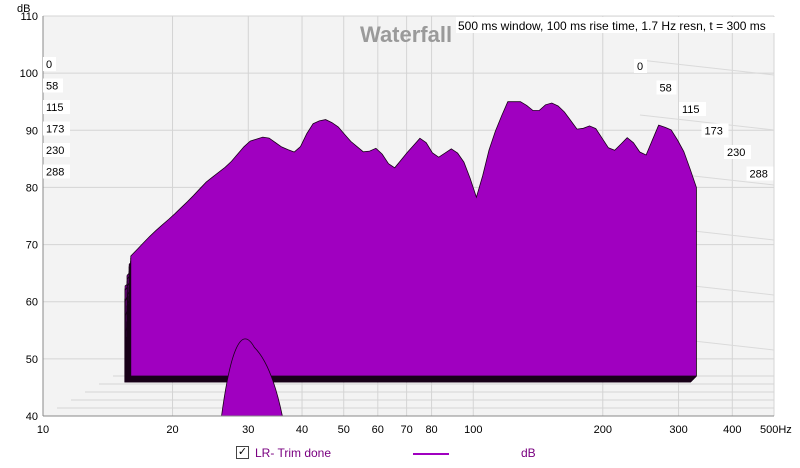  I want to click on time-tick-right-label: 173, so click(714, 132).